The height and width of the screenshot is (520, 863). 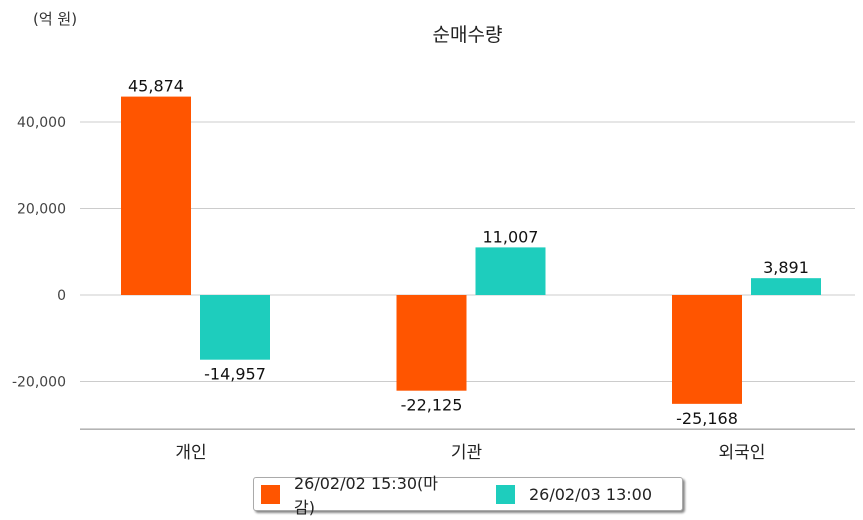 I want to click on data-label: -22,125, so click(x=432, y=405).